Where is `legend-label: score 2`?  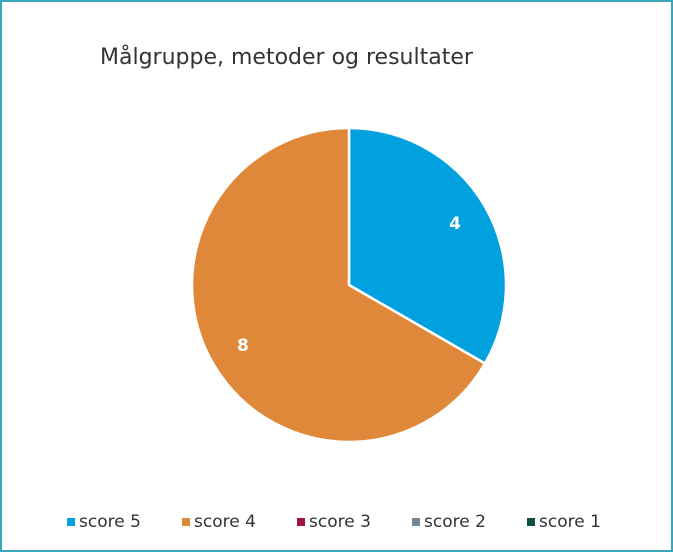
legend-label: score 2 is located at coordinates (455, 522).